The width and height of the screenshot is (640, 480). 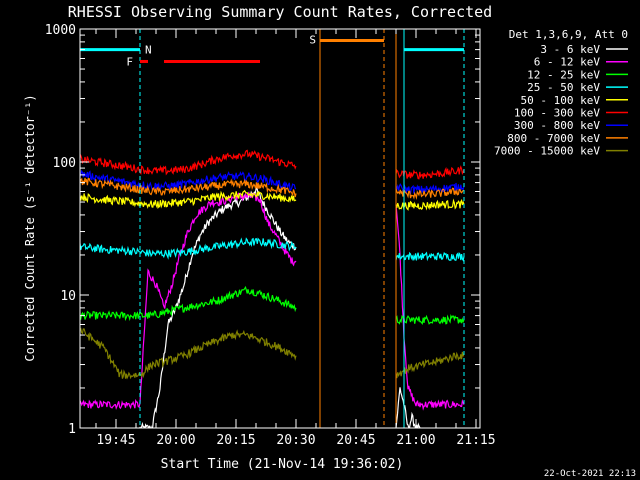 I want to click on x-tick-label-2: 20:15, so click(x=235, y=440).